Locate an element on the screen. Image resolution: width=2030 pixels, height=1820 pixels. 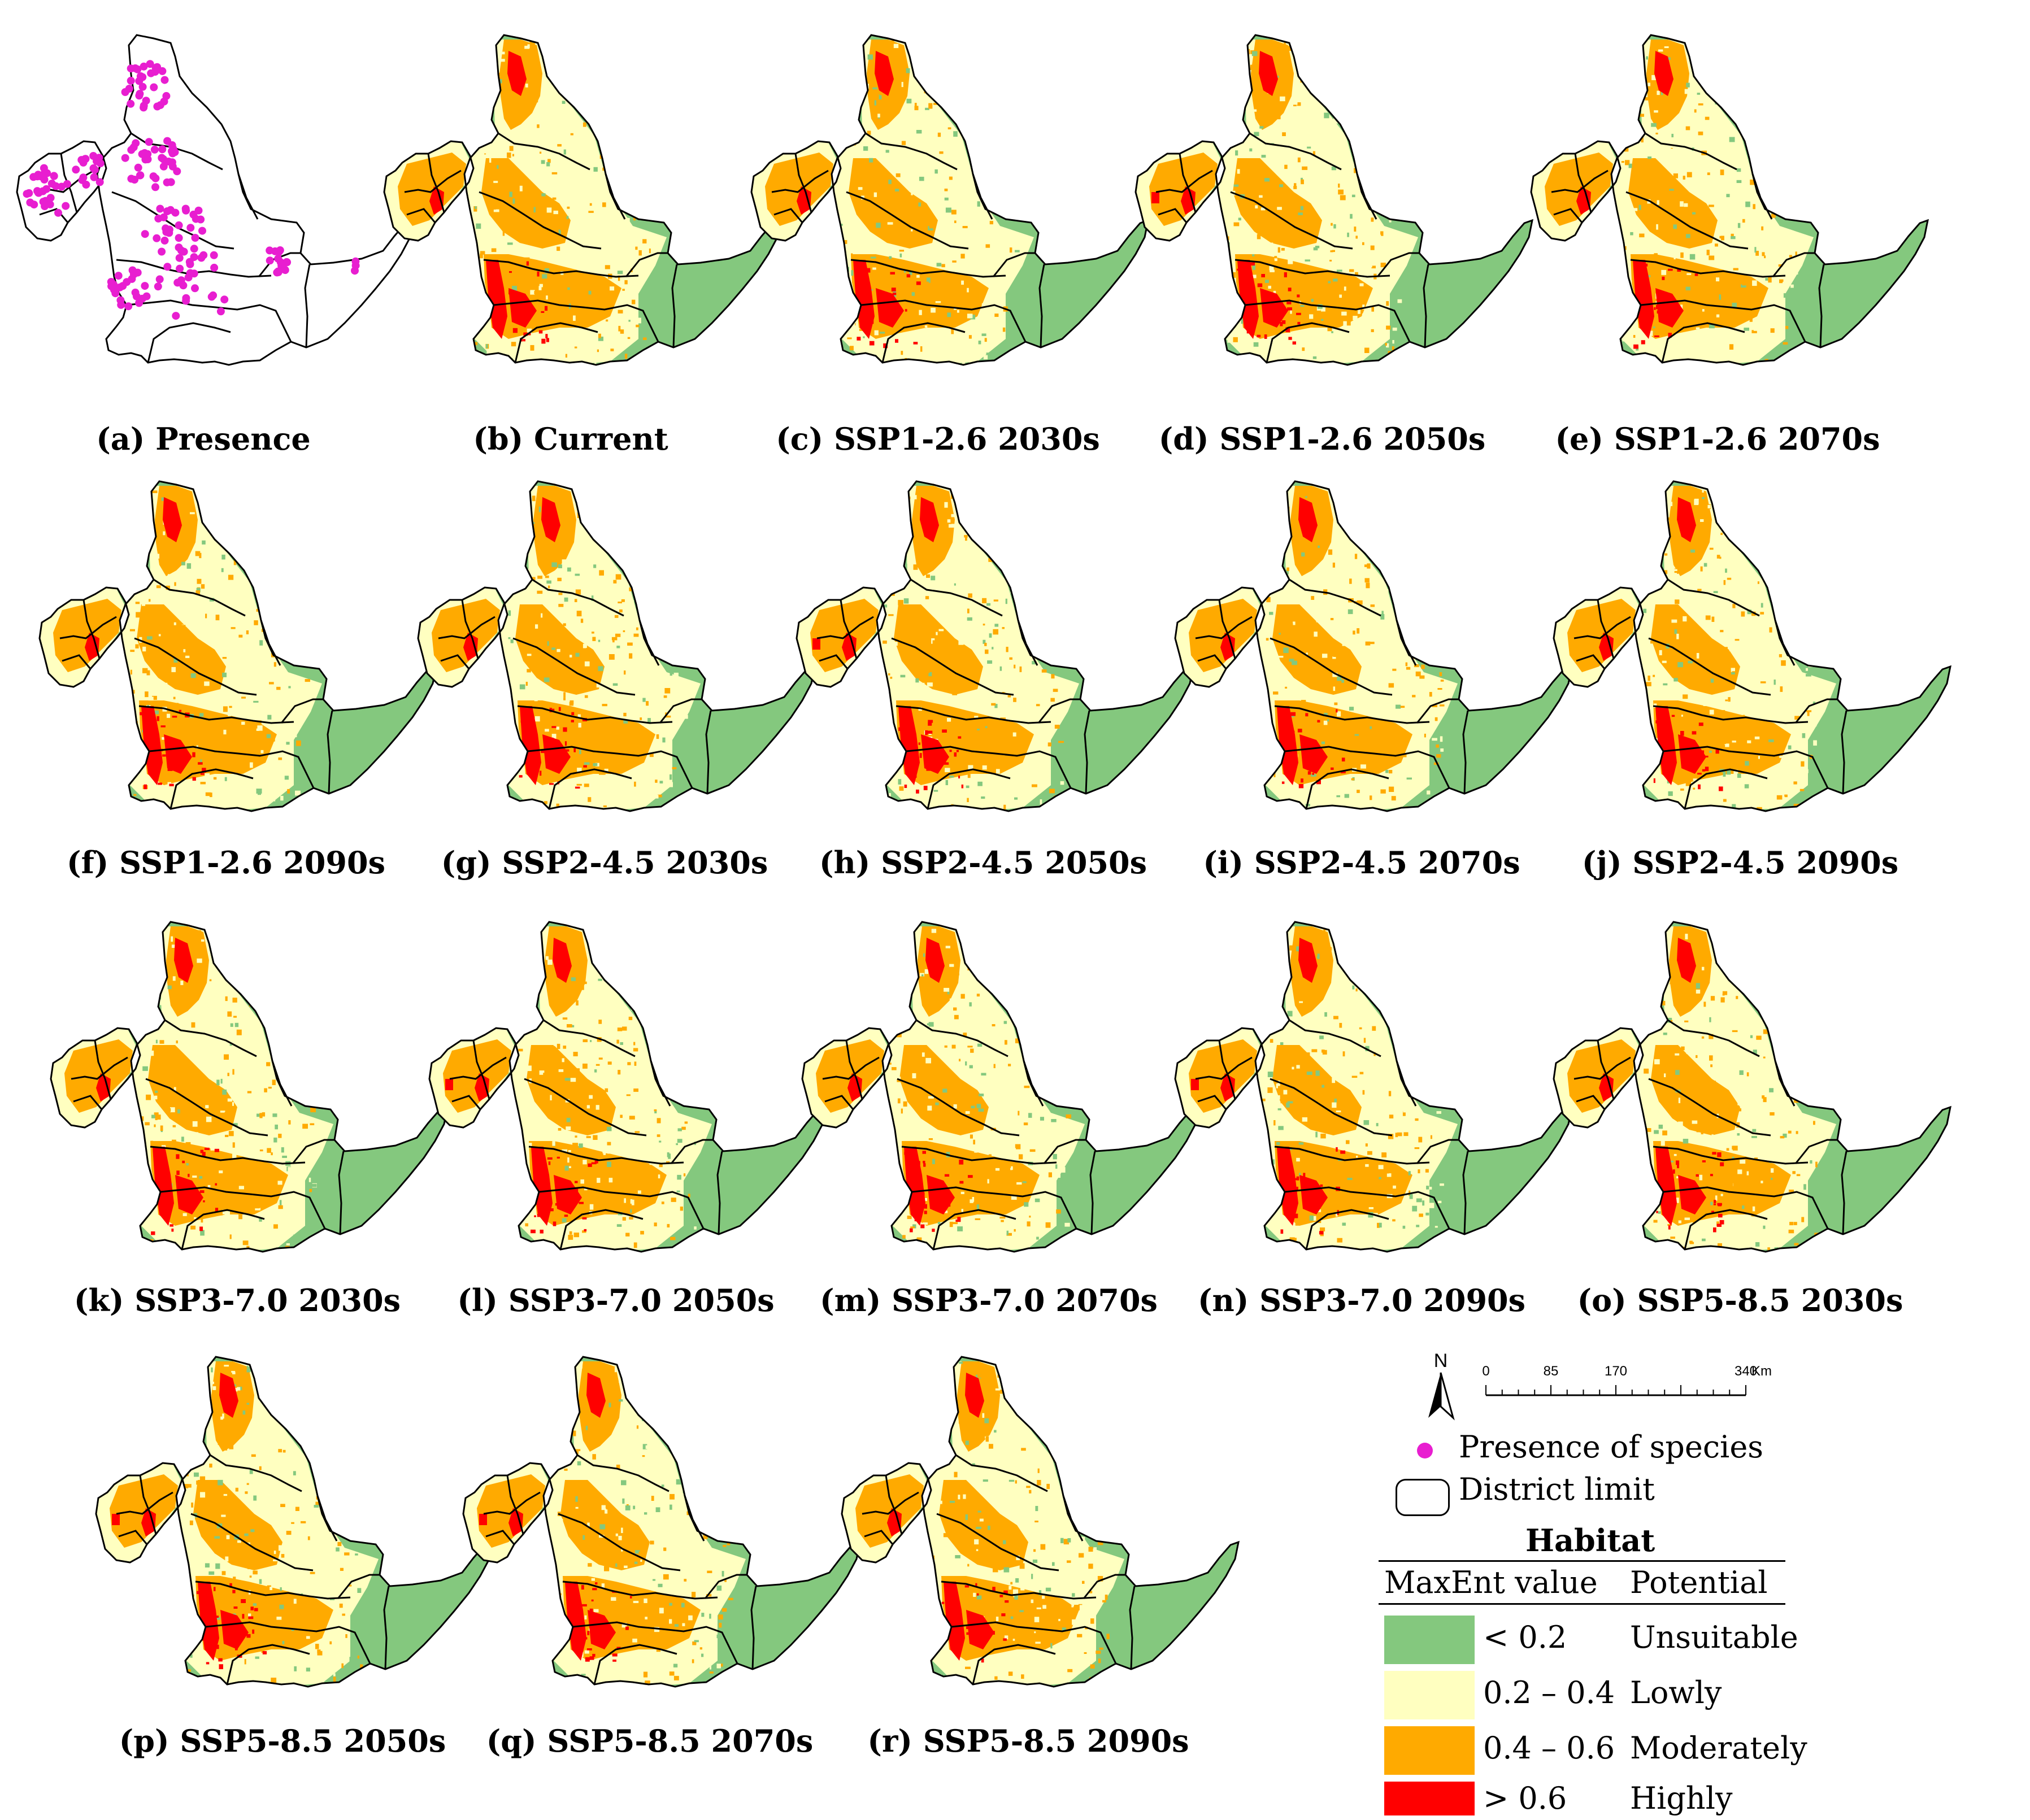
legend-rule-bottom is located at coordinates (1582, 1604).